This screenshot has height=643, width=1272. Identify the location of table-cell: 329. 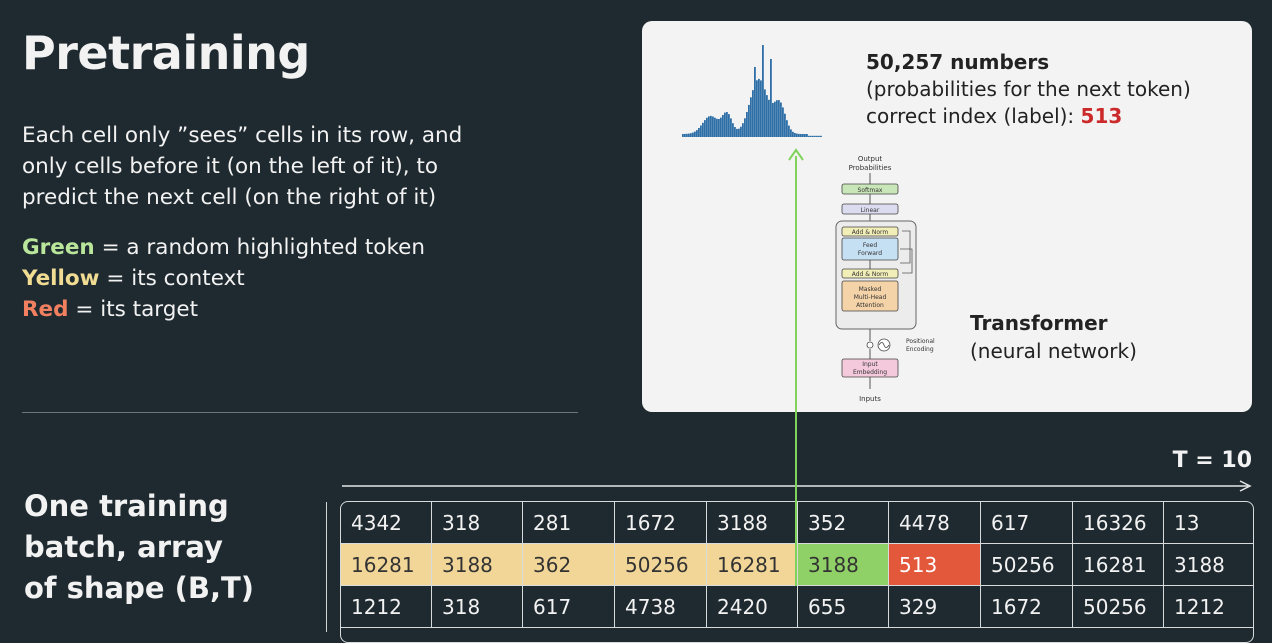
(935, 607).